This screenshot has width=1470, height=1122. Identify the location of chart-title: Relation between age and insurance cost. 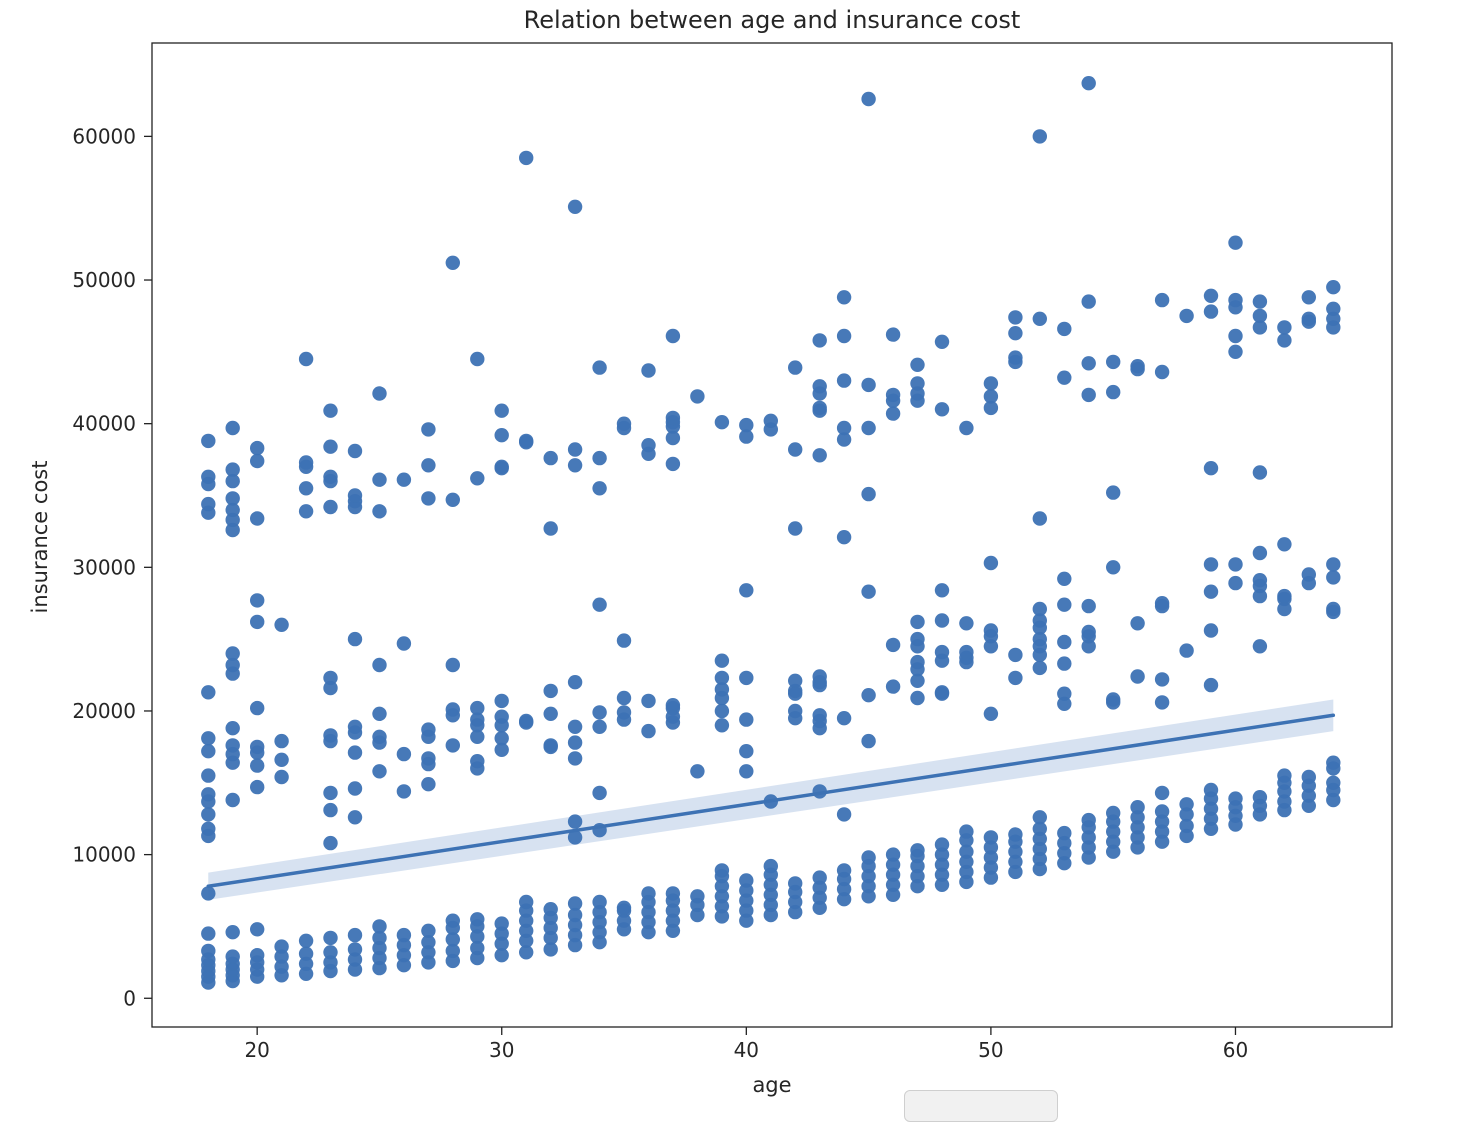
(772, 20).